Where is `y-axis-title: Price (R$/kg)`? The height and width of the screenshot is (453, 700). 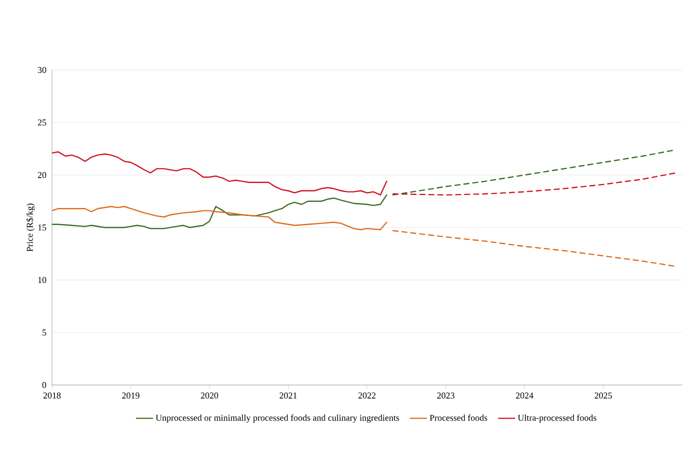
y-axis-title: Price (R$/kg) is located at coordinates (30, 228).